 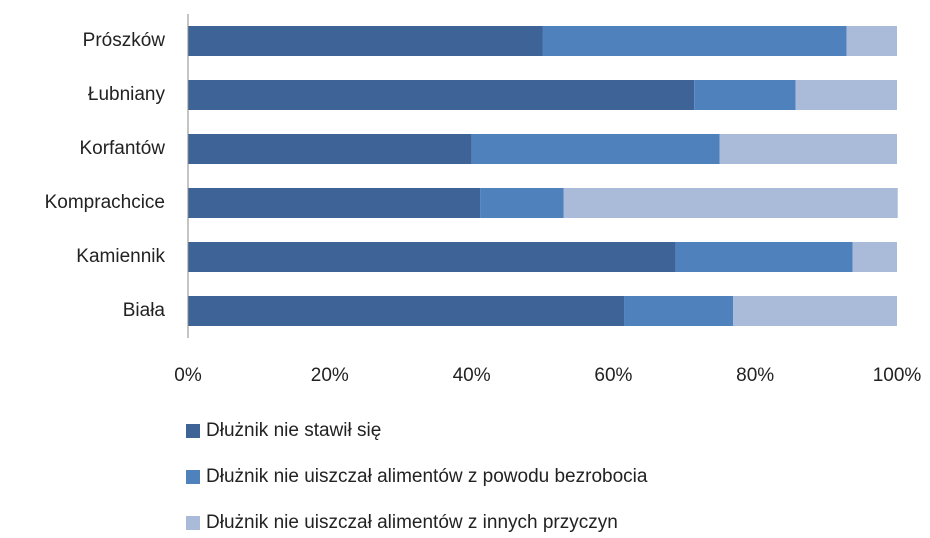 What do you see at coordinates (293, 430) in the screenshot?
I see `legend-label: Dłużnik nie stawił się` at bounding box center [293, 430].